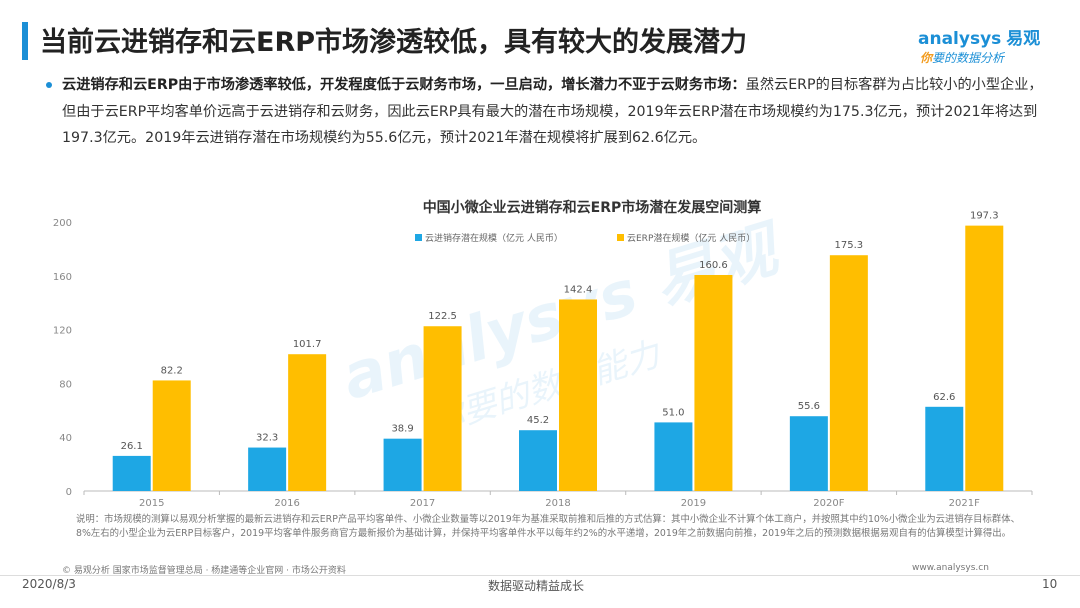 The height and width of the screenshot is (608, 1080). What do you see at coordinates (691, 238) in the screenshot?
I see `legend-label: 云ERP潜在规模（亿元 人民币）` at bounding box center [691, 238].